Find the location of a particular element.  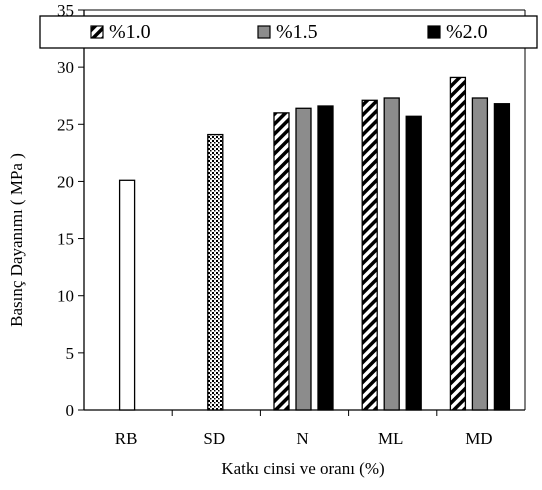

legend-label: %1.0 is located at coordinates (130, 32).